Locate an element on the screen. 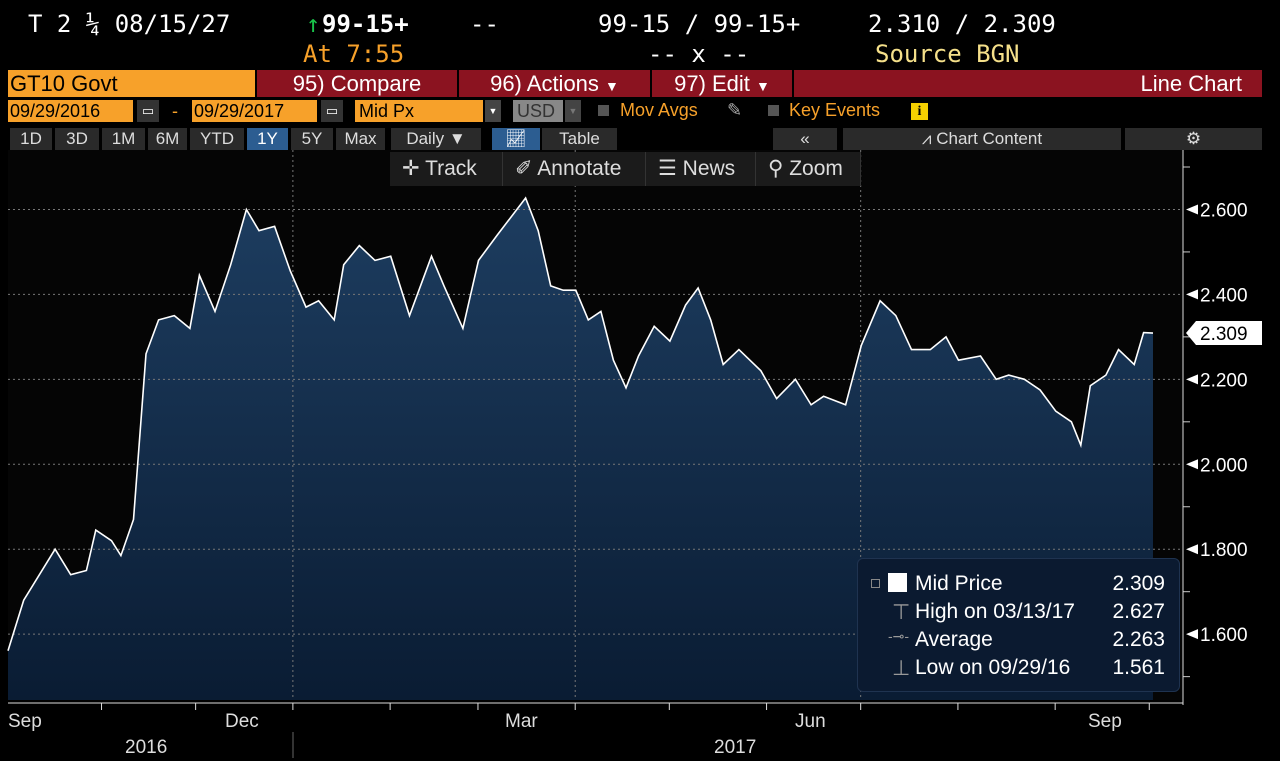 This screenshot has height=761, width=1280. legend-high-label: High on 03/13/17 is located at coordinates (995, 611).